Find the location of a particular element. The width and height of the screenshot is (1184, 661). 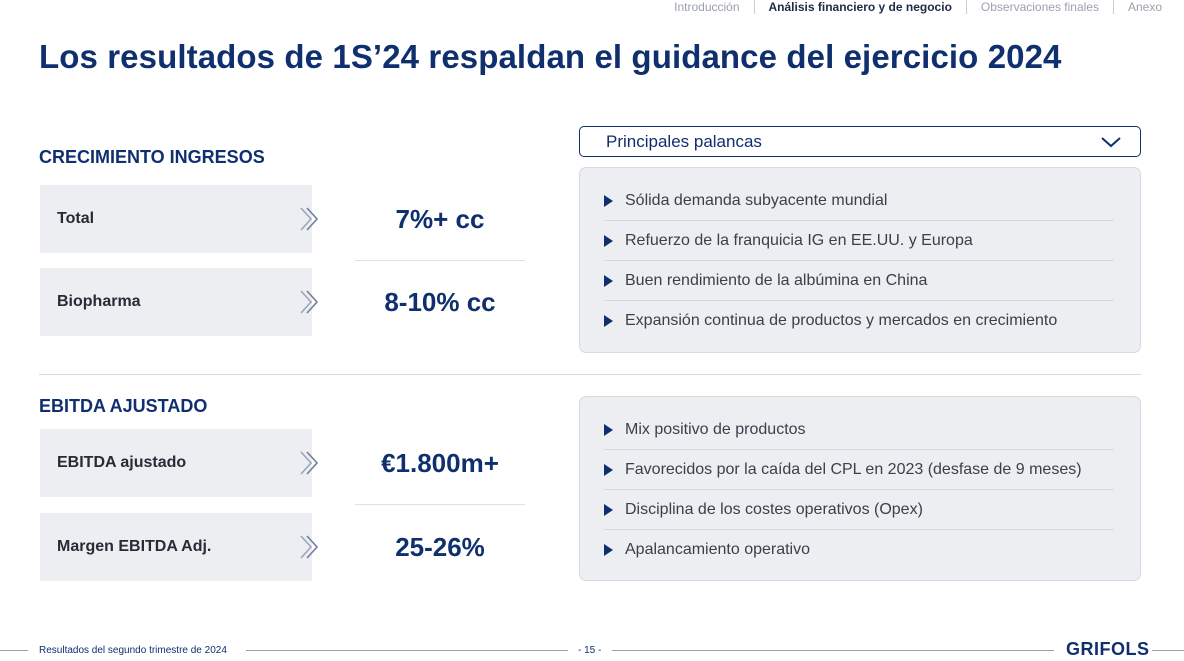

bullet-text: Apalancamiento operativo is located at coordinates (718, 549).